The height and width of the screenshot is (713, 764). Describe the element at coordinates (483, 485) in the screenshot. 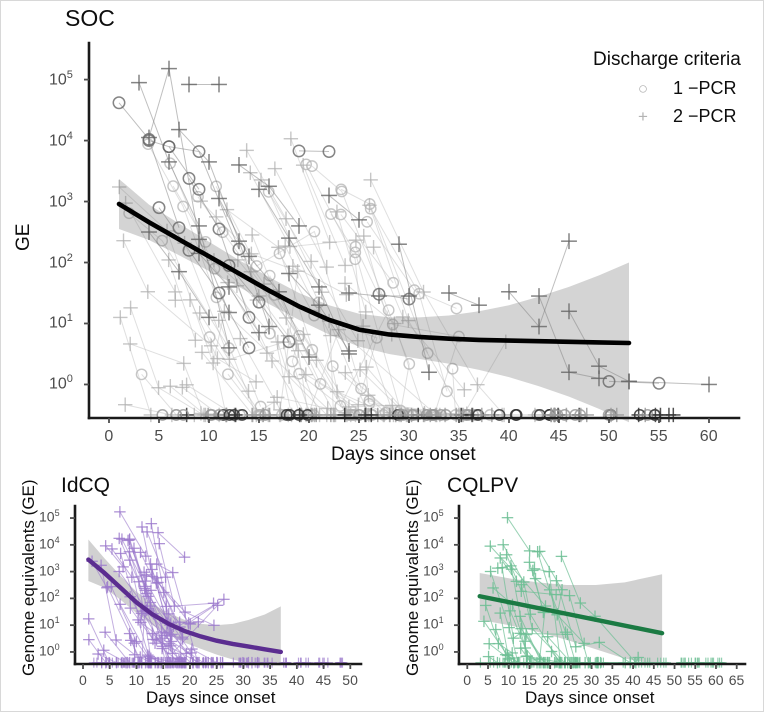

I see `cqlpv-title: CQLPV` at that location.